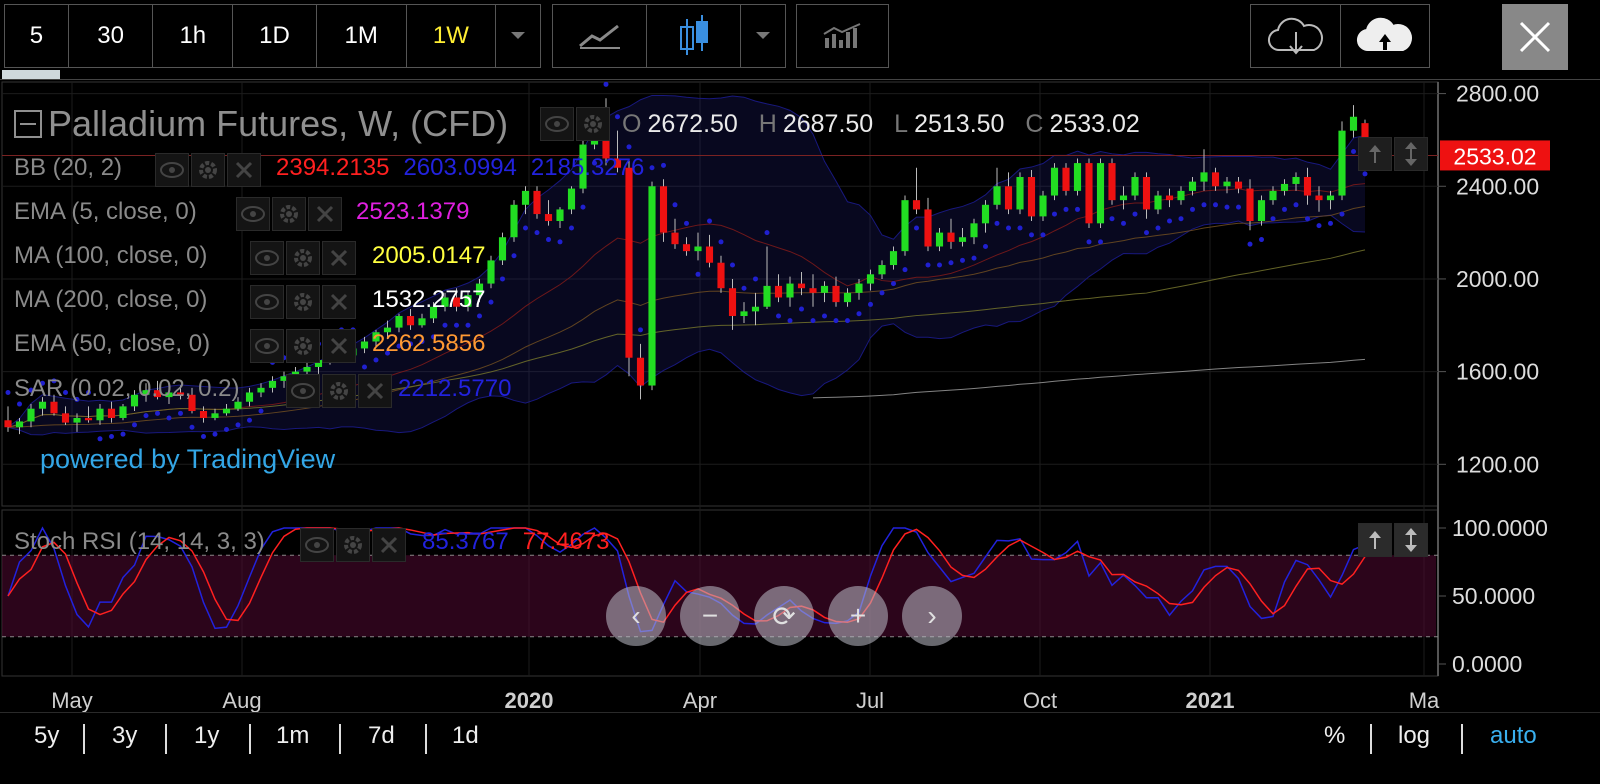  I want to click on chart-scroll-handle, so click(31, 74).